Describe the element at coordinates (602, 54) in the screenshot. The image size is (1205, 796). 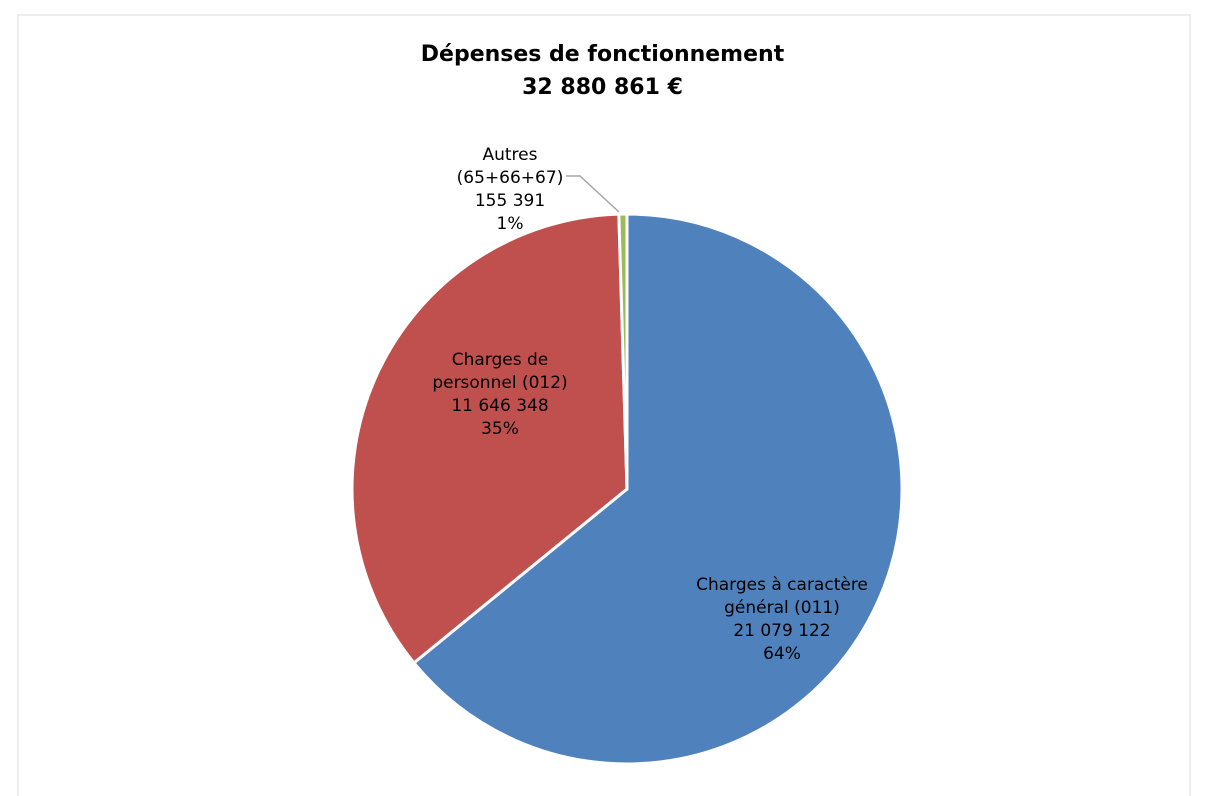
I see `chart-title: Dépenses de fonctionnement` at that location.